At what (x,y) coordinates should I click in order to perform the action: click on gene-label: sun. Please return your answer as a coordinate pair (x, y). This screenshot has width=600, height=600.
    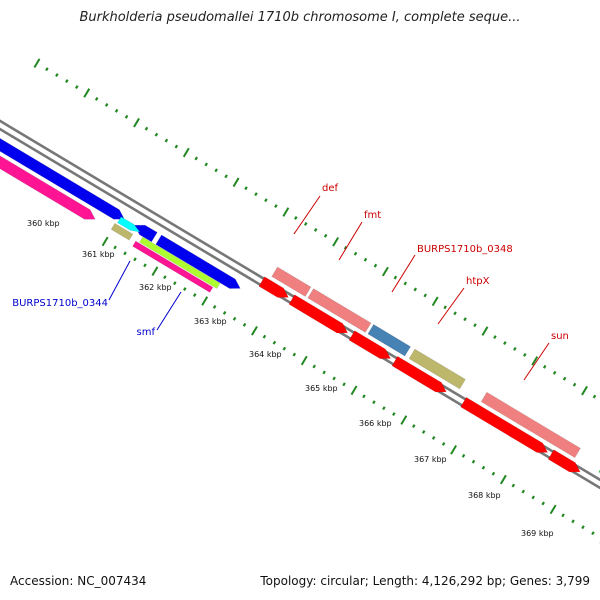
    Looking at the image, I should click on (560, 336).